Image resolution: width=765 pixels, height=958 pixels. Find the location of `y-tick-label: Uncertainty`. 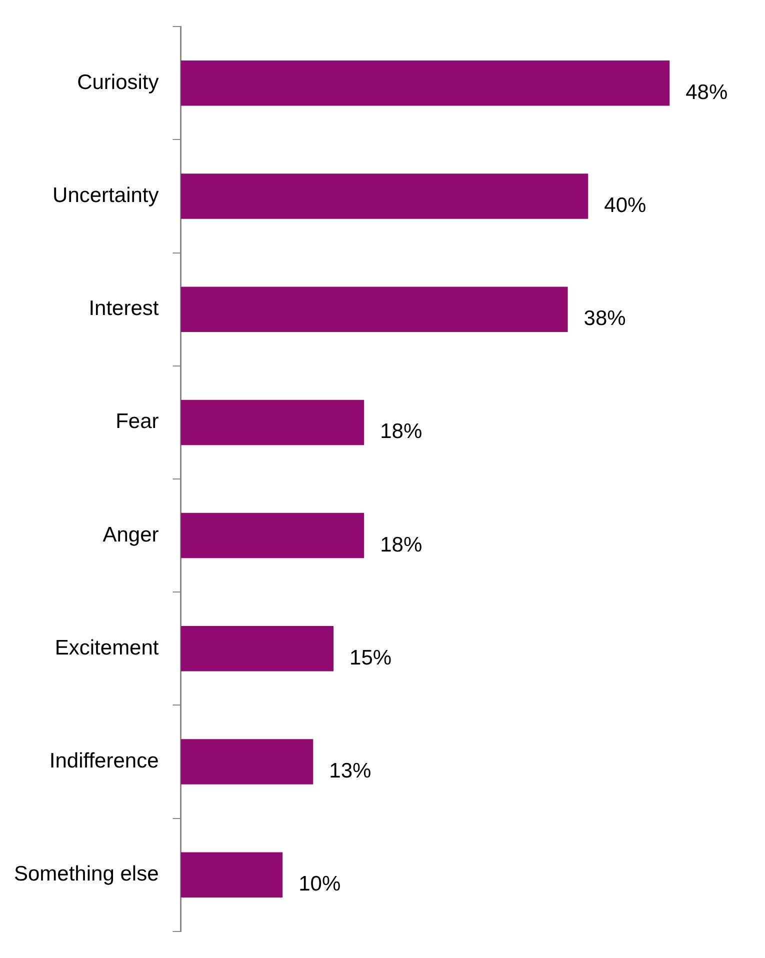

y-tick-label: Uncertainty is located at coordinates (106, 196).